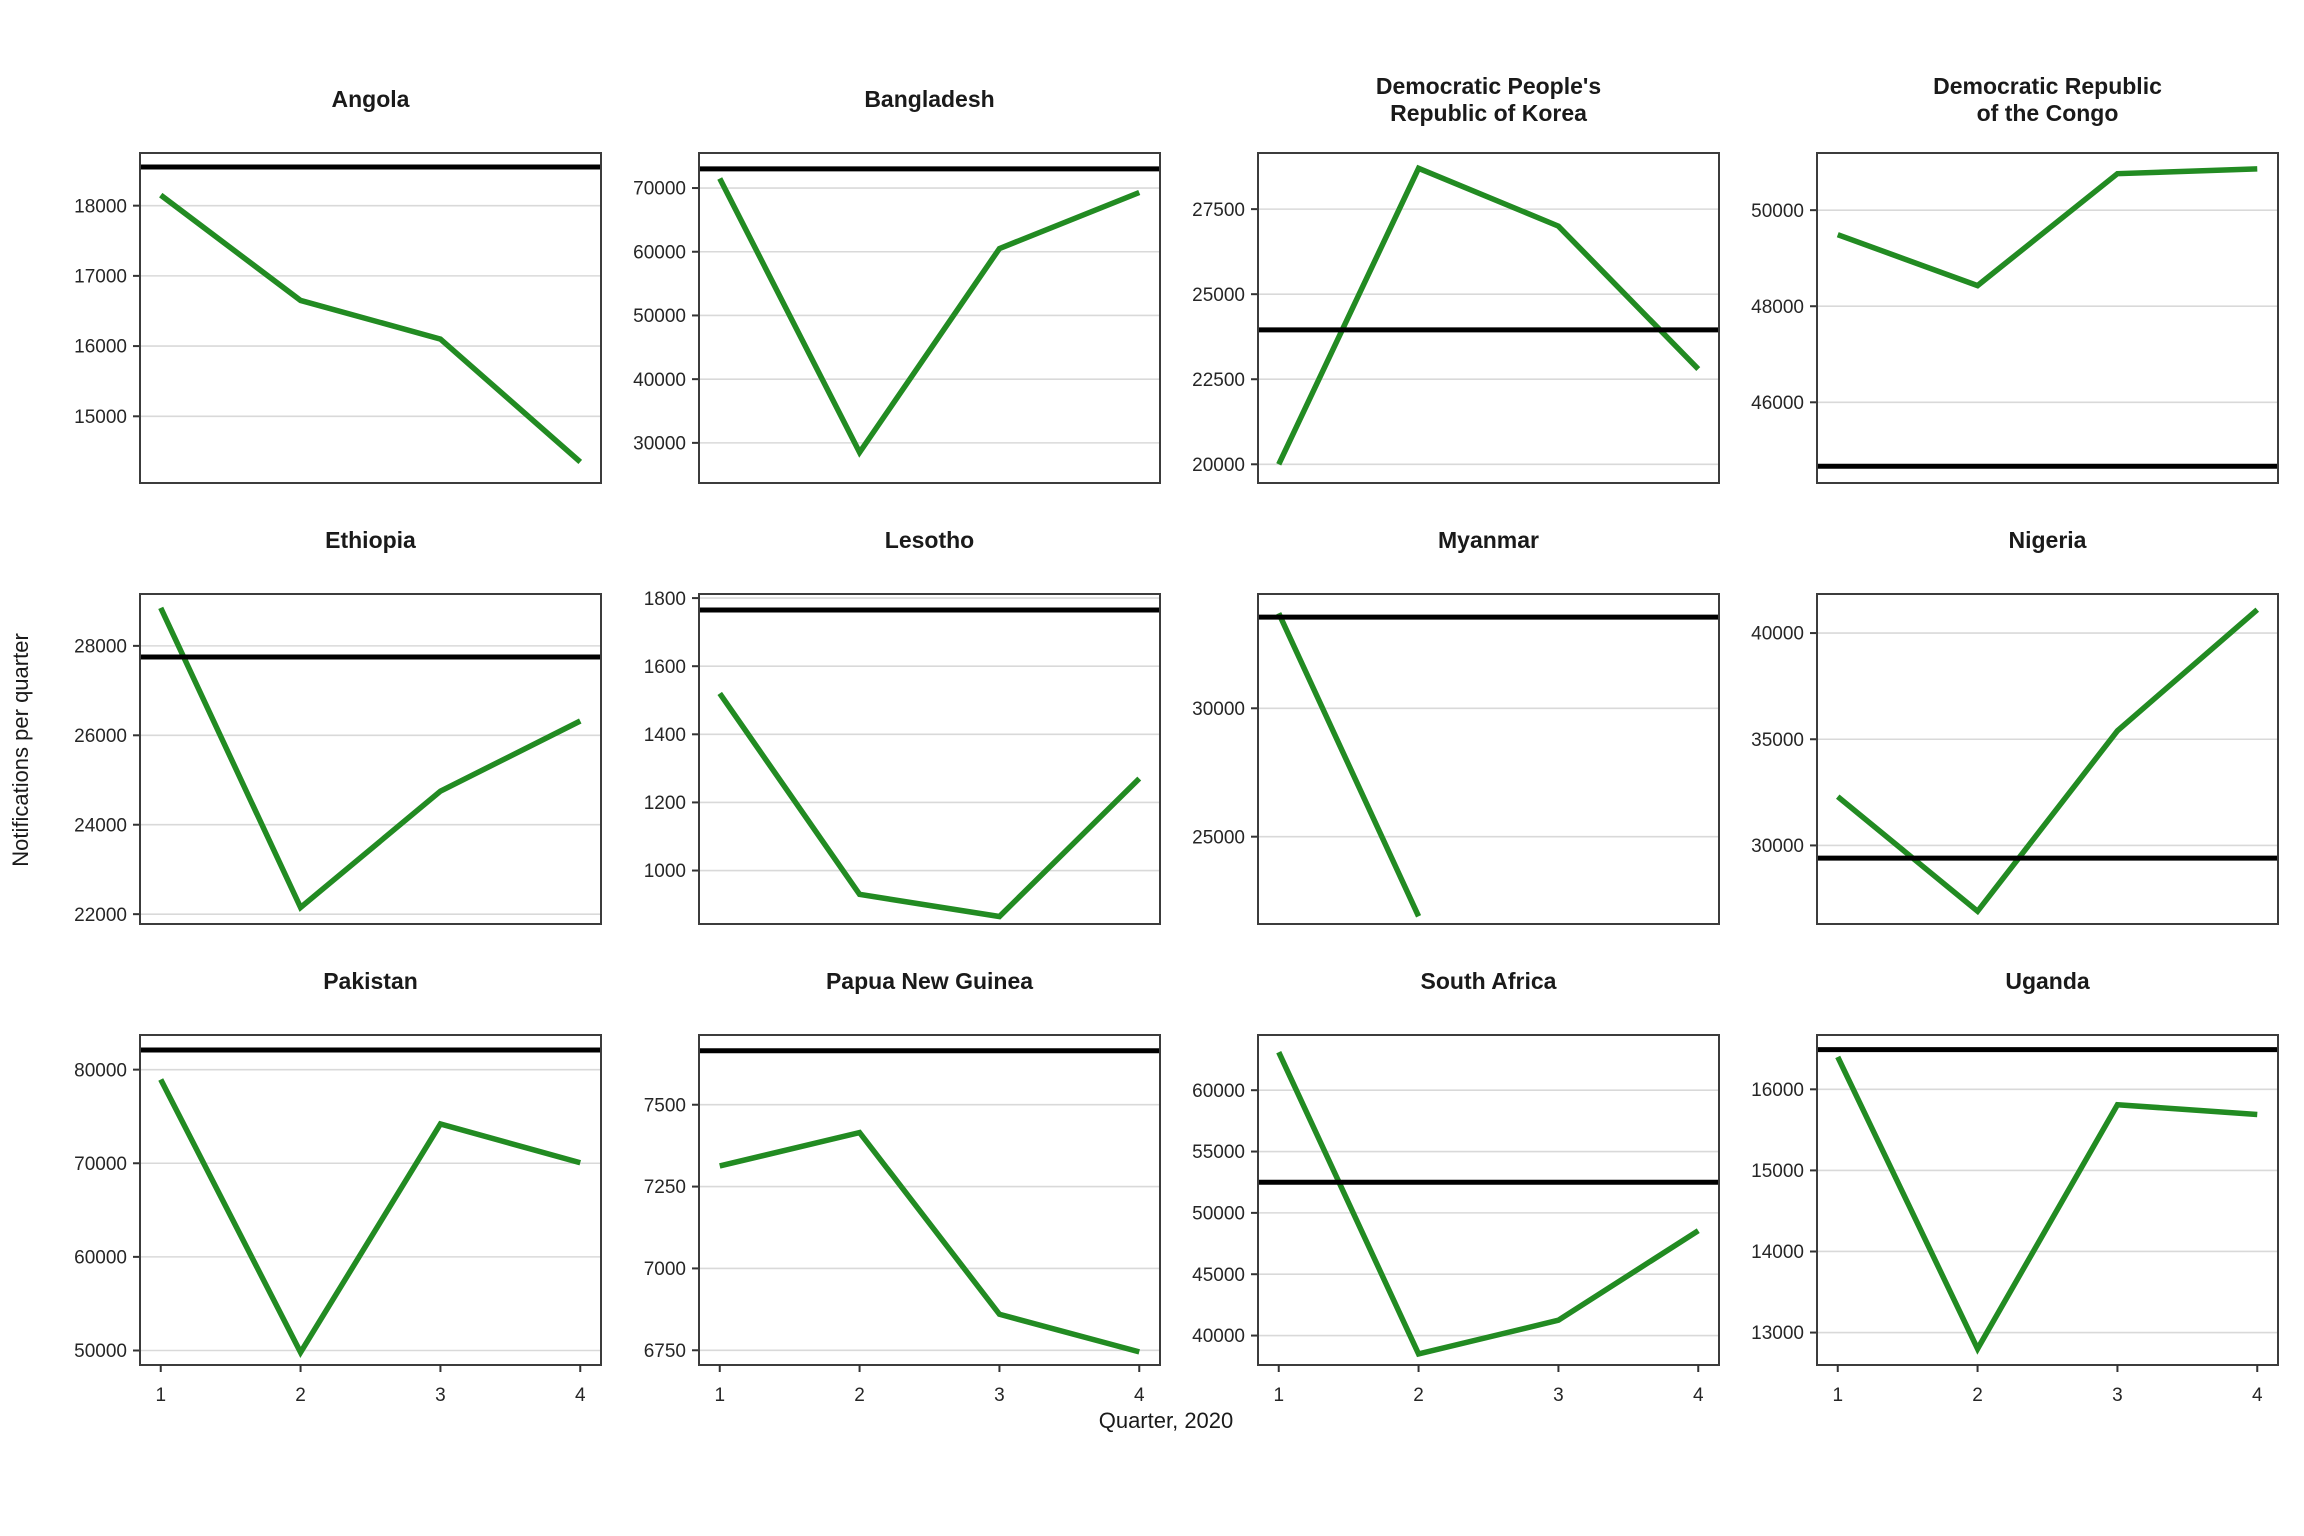  What do you see at coordinates (100, 1164) in the screenshot?
I see `y-tick-label: 70000` at bounding box center [100, 1164].